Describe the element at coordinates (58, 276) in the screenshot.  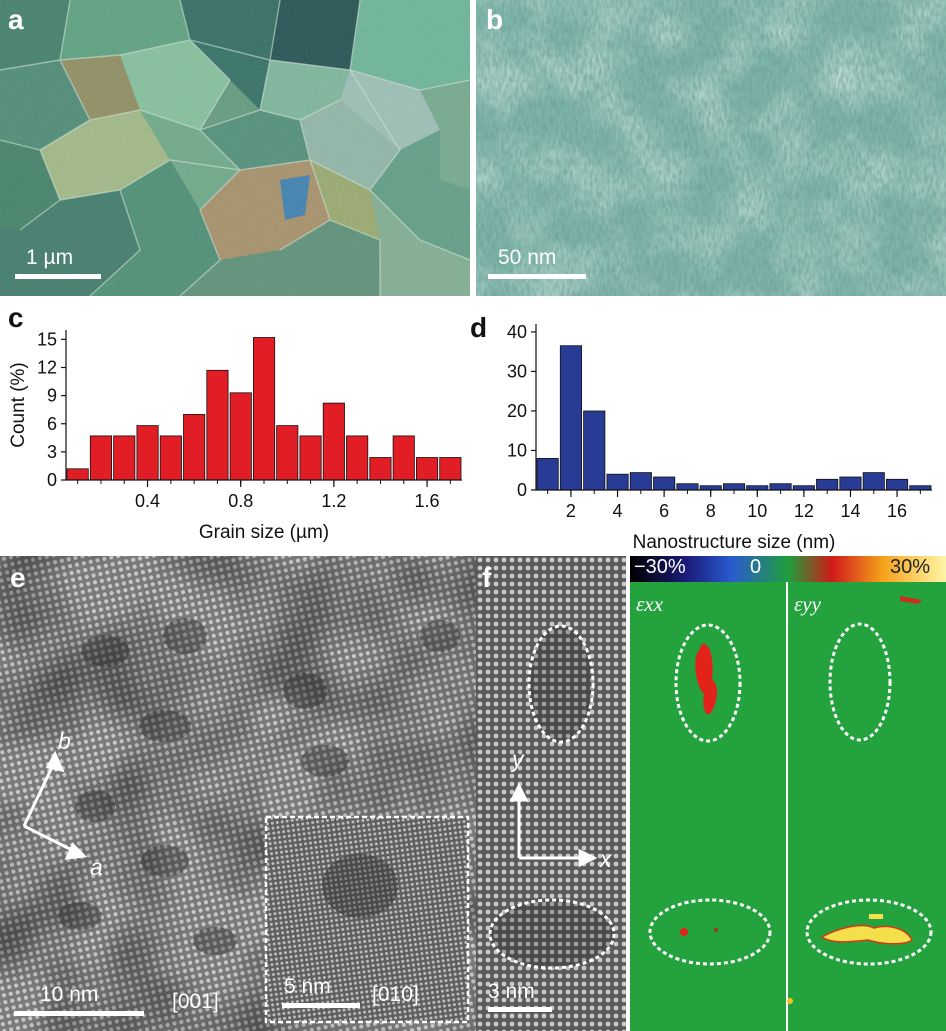
I see `scale-bar-a` at that location.